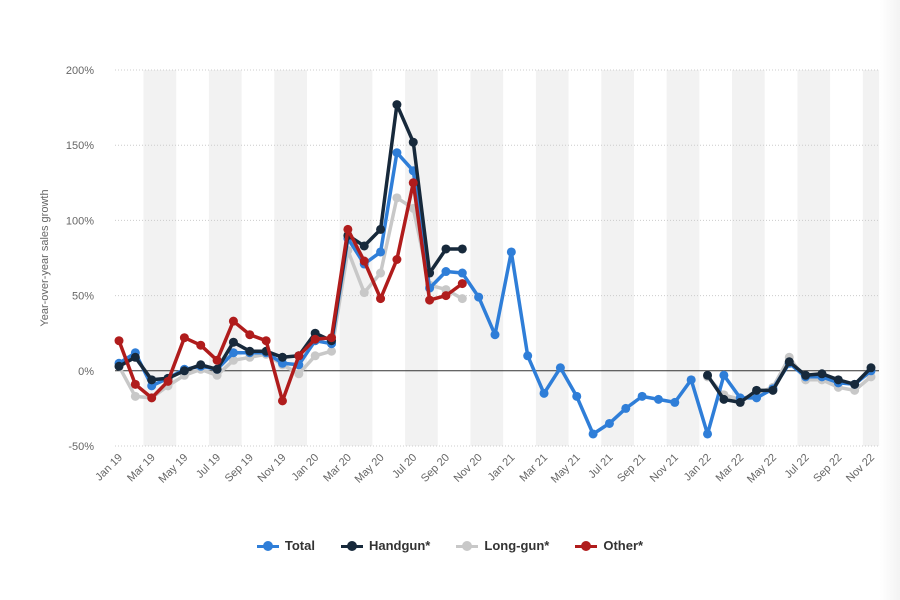 The width and height of the screenshot is (900, 600). What do you see at coordinates (80, 221) in the screenshot?
I see `y-tick-label: 100%` at bounding box center [80, 221].